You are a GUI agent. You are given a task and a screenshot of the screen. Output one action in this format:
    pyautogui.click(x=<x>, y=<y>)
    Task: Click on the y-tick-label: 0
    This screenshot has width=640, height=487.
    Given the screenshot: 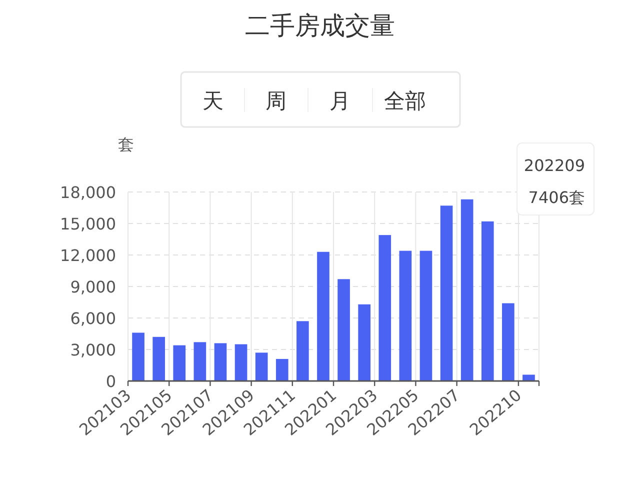 What is the action you would take?
    pyautogui.click(x=111, y=381)
    